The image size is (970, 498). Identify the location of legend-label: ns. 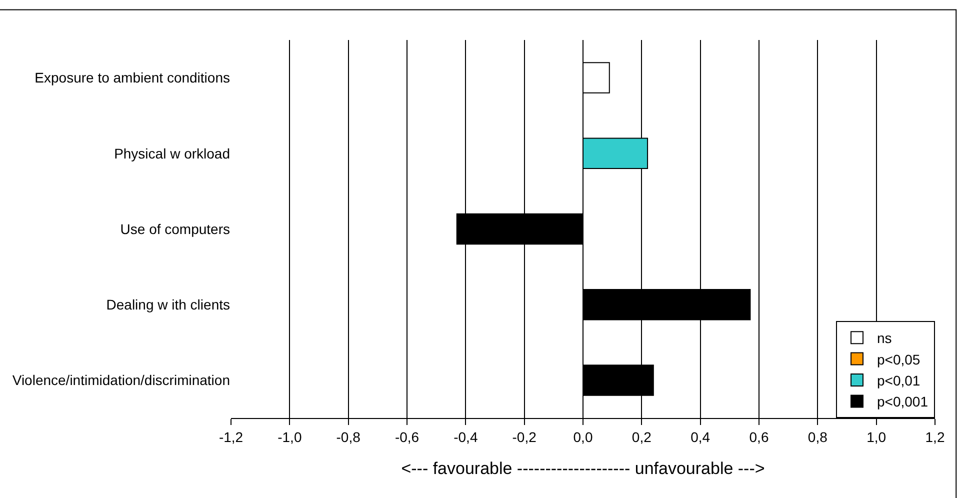
(884, 338).